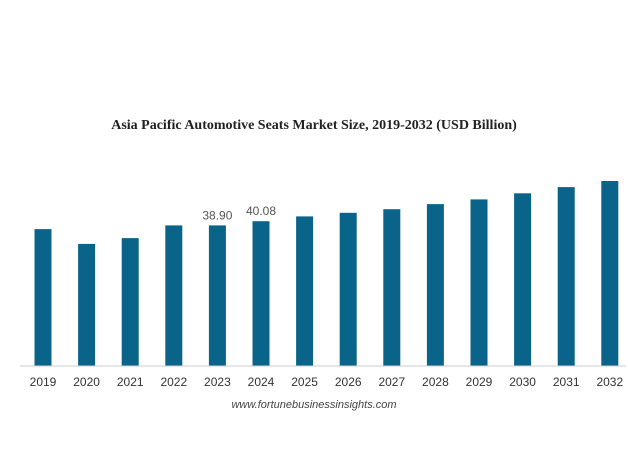  What do you see at coordinates (479, 382) in the screenshot?
I see `x-tick-2029: 2029` at bounding box center [479, 382].